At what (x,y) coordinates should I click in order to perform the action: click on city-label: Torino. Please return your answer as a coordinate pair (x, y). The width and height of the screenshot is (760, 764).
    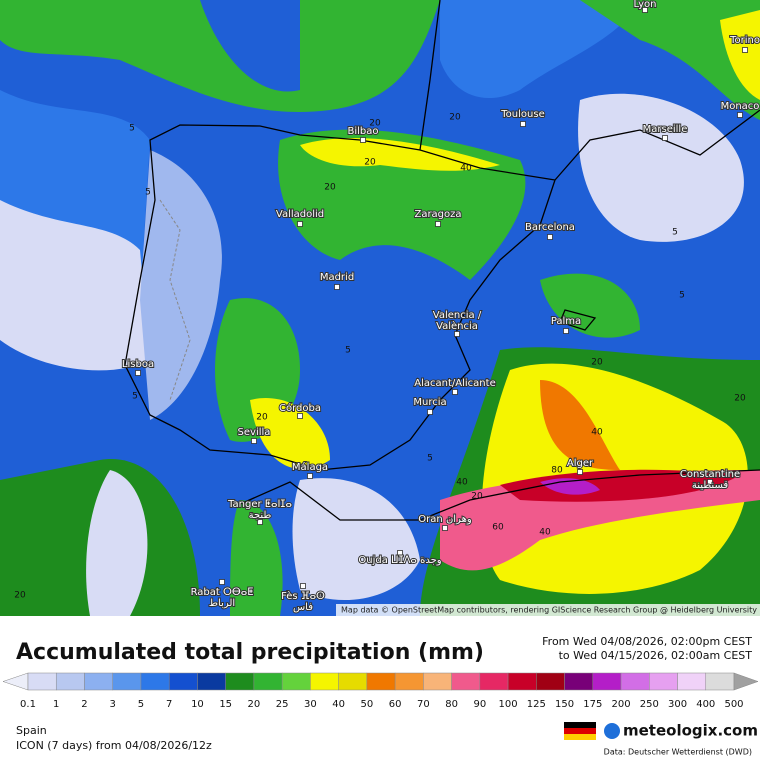
    Looking at the image, I should click on (744, 40).